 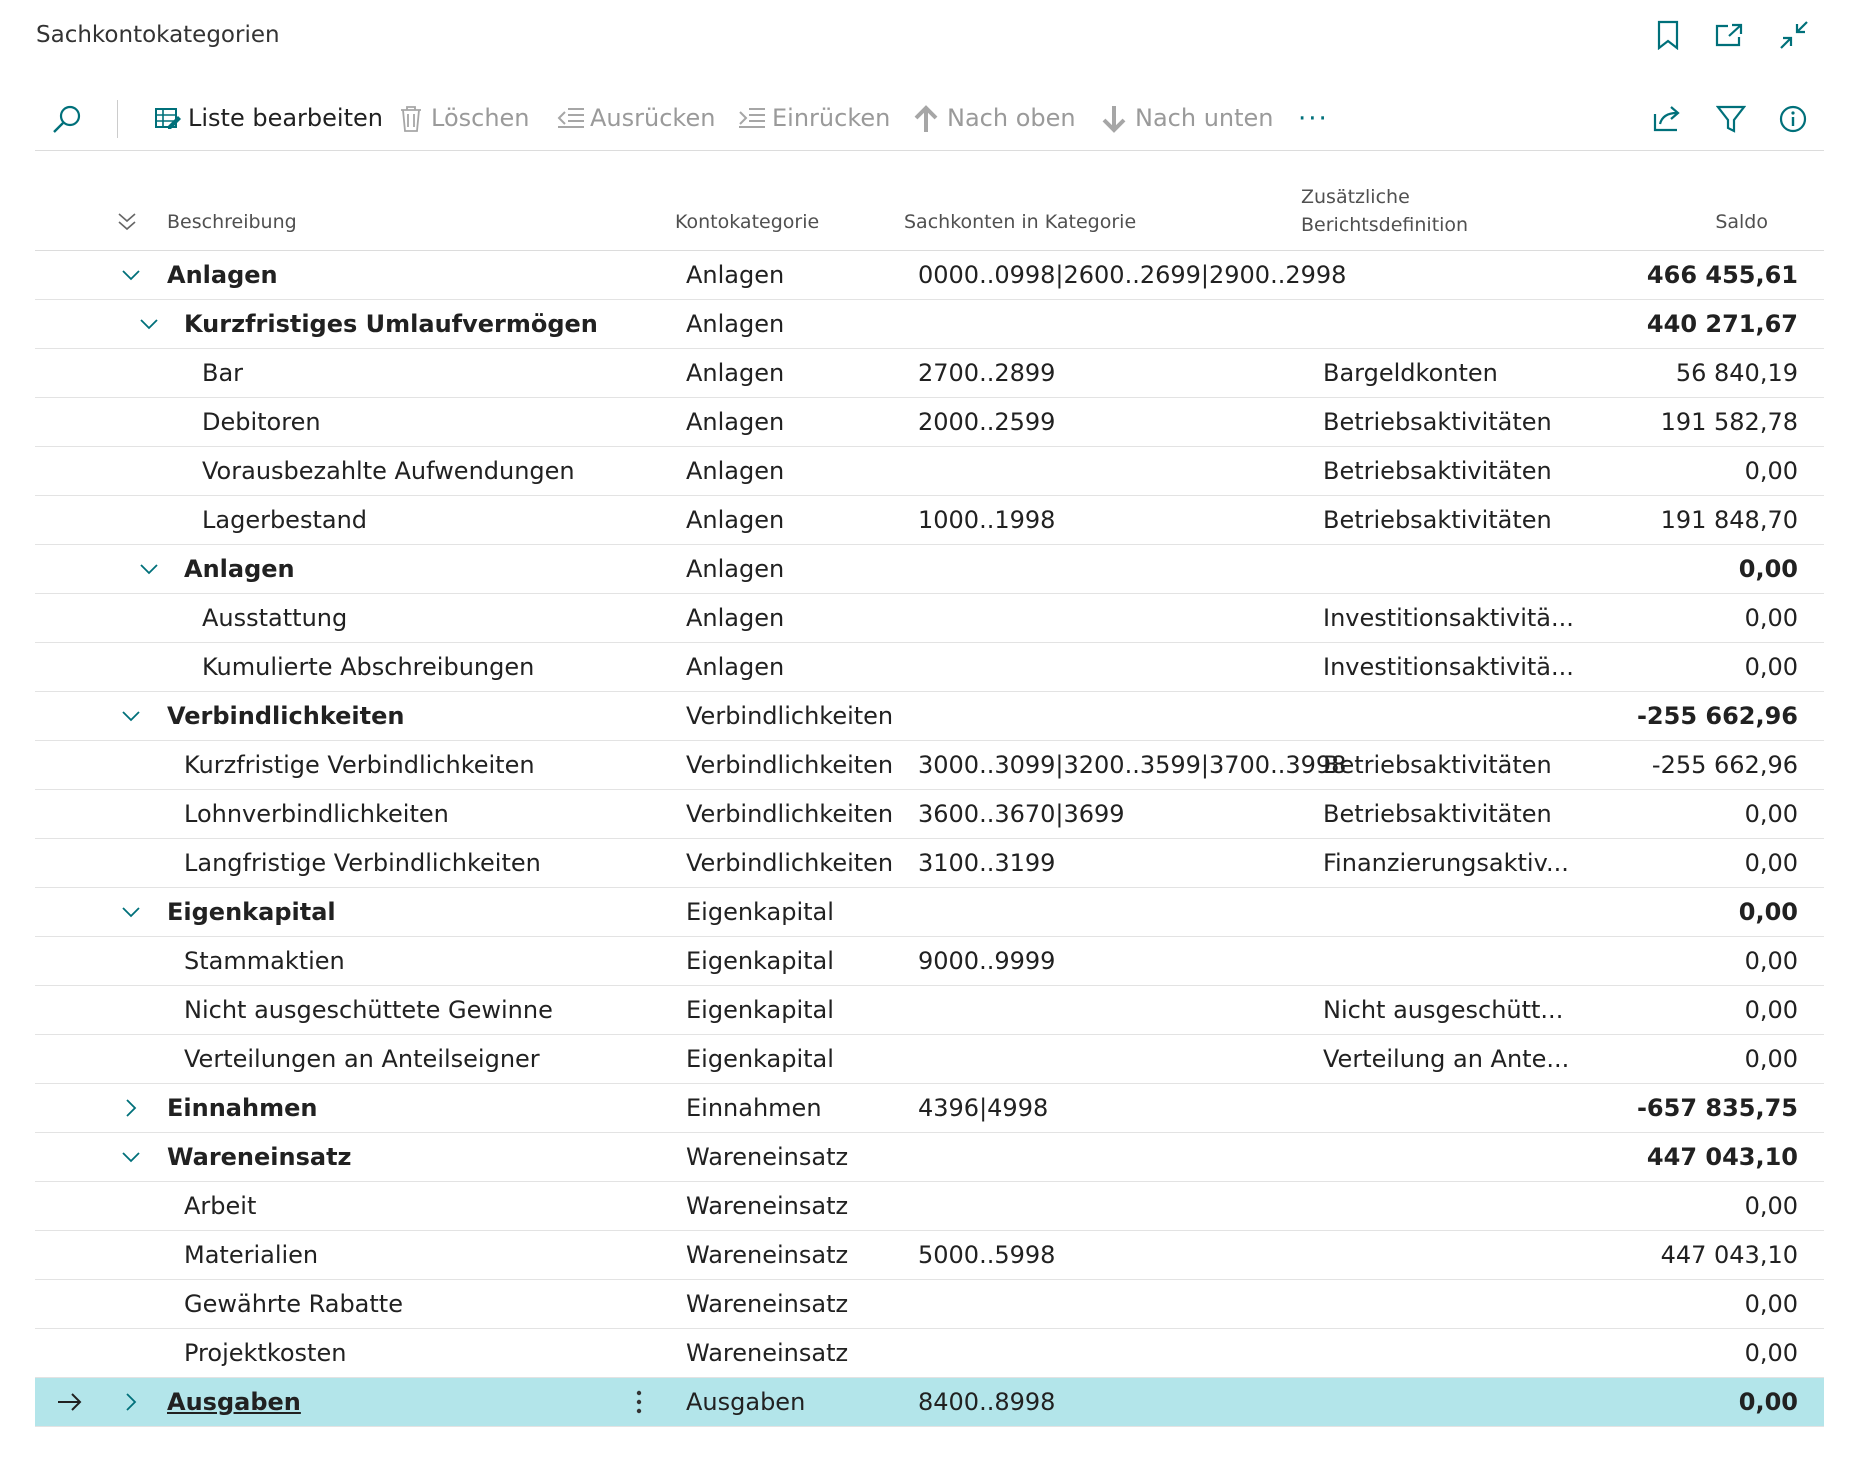 I want to click on report-definition: Bargeldkonten, so click(x=1410, y=373).